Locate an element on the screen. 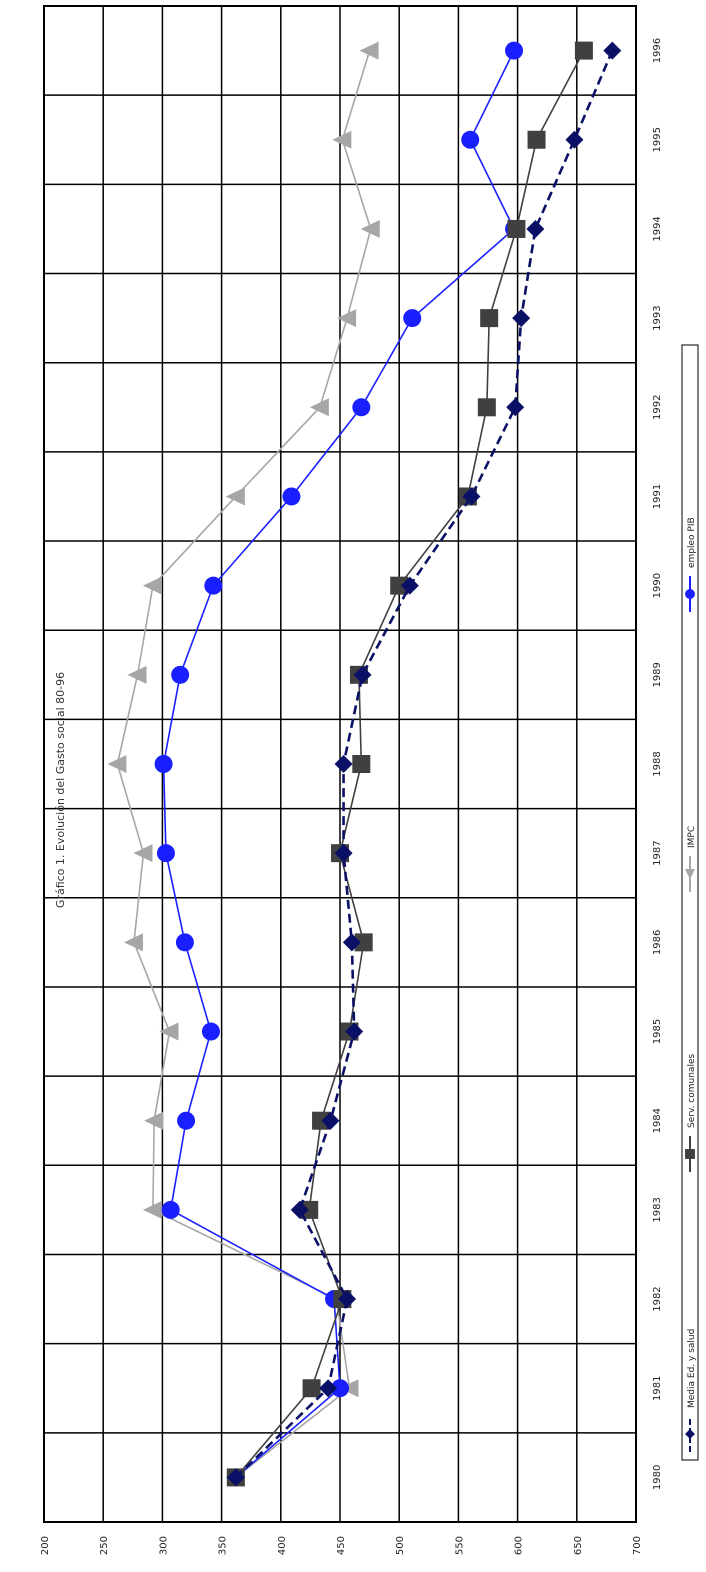 The image size is (706, 1572). legend-item: Serv. comunales is located at coordinates (691, 1113).